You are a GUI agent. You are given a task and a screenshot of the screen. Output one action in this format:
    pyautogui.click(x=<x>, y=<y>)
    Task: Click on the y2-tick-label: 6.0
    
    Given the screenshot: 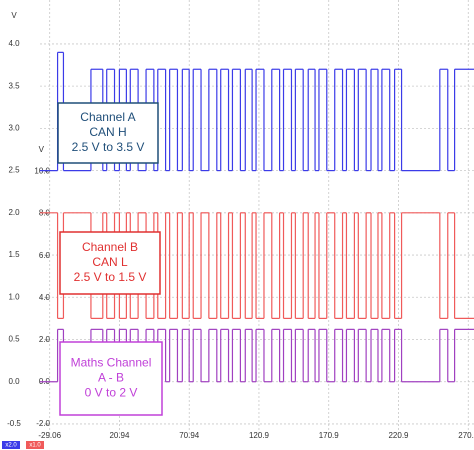 What is the action you would take?
    pyautogui.click(x=45, y=255)
    